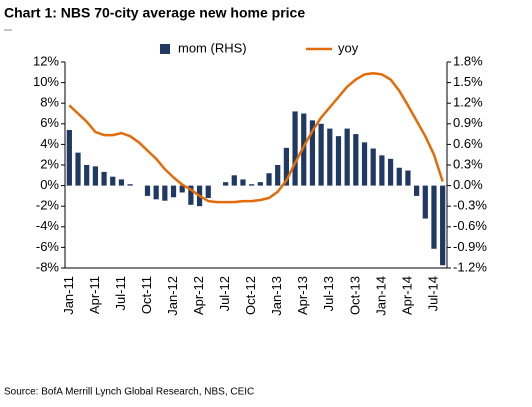  I want to click on y-tick-label: 0%, so click(49, 184).